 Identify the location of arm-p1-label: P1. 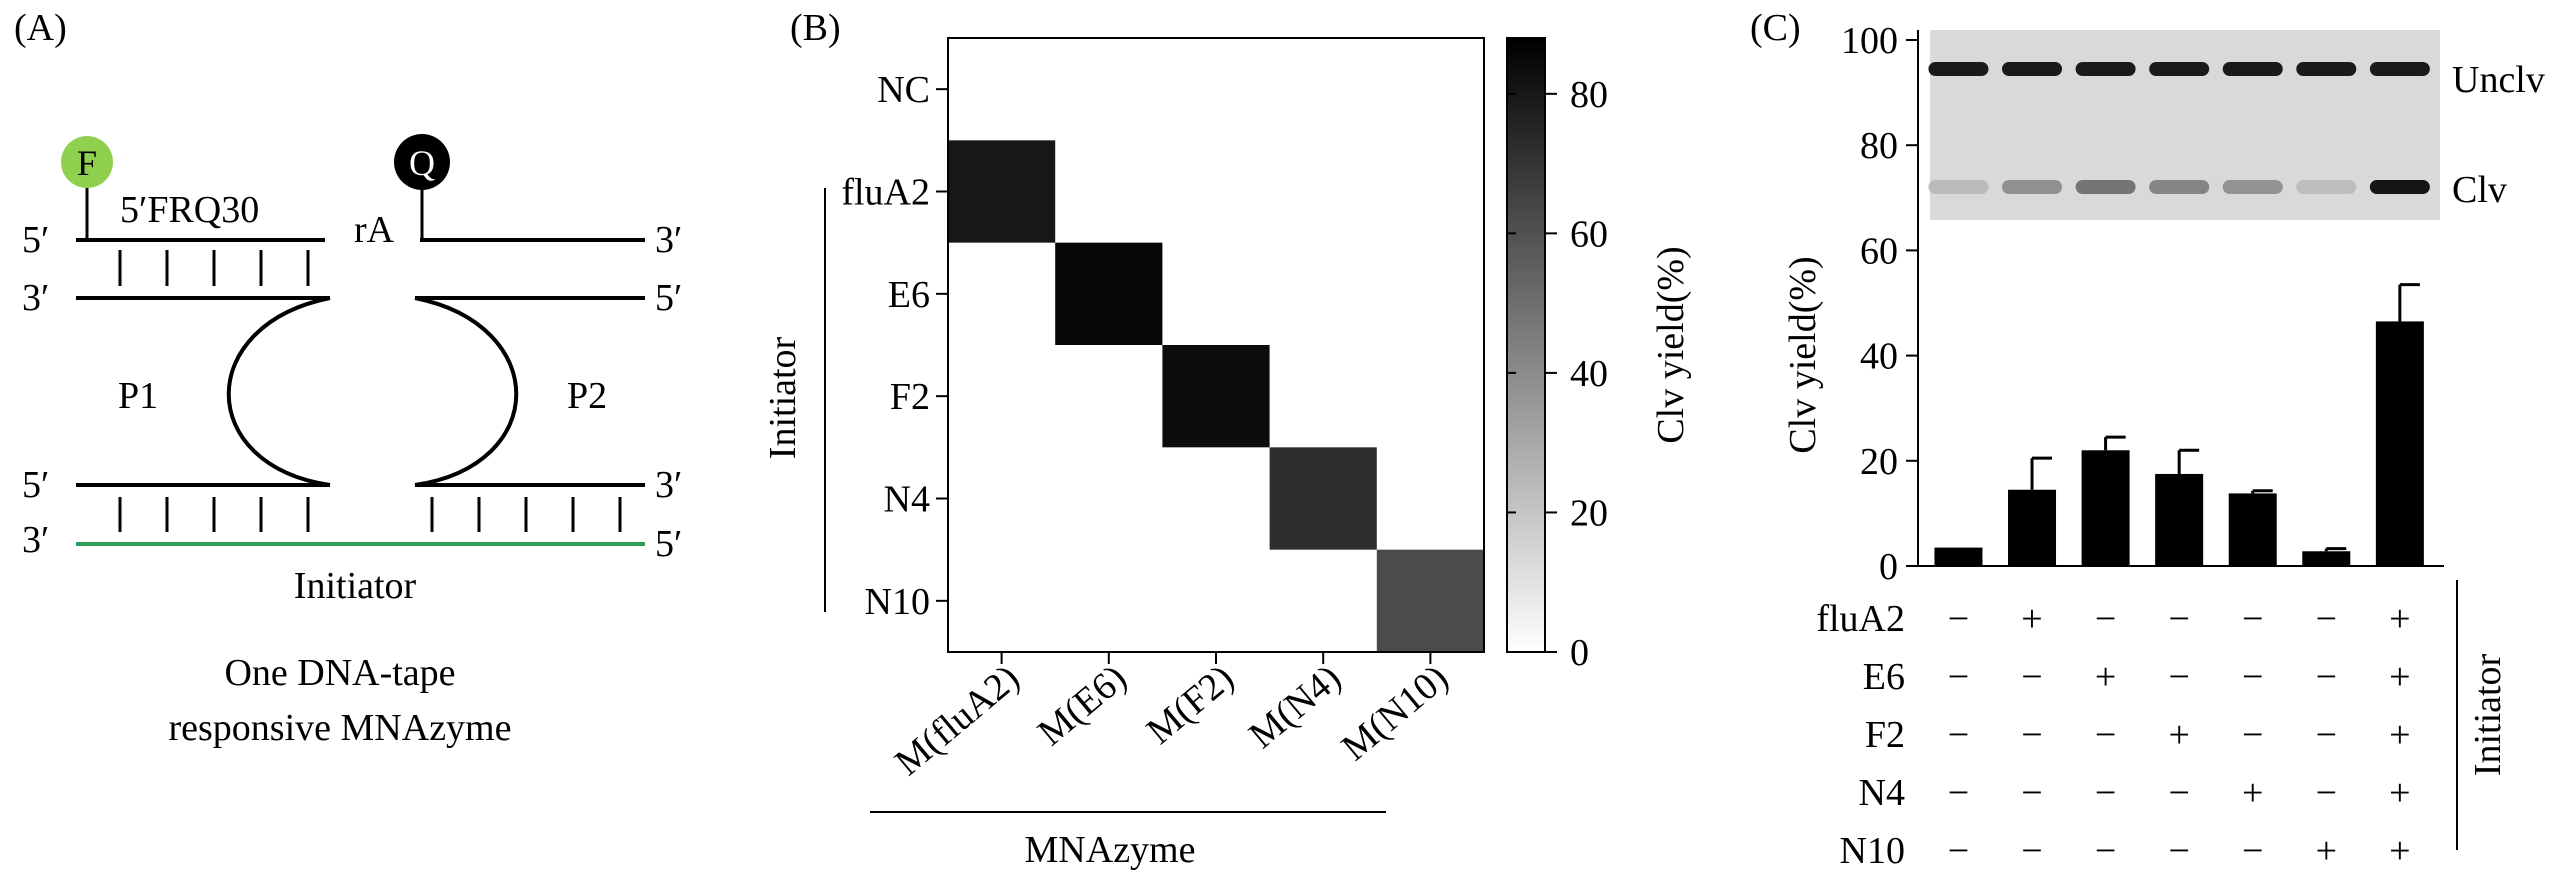
(138, 396).